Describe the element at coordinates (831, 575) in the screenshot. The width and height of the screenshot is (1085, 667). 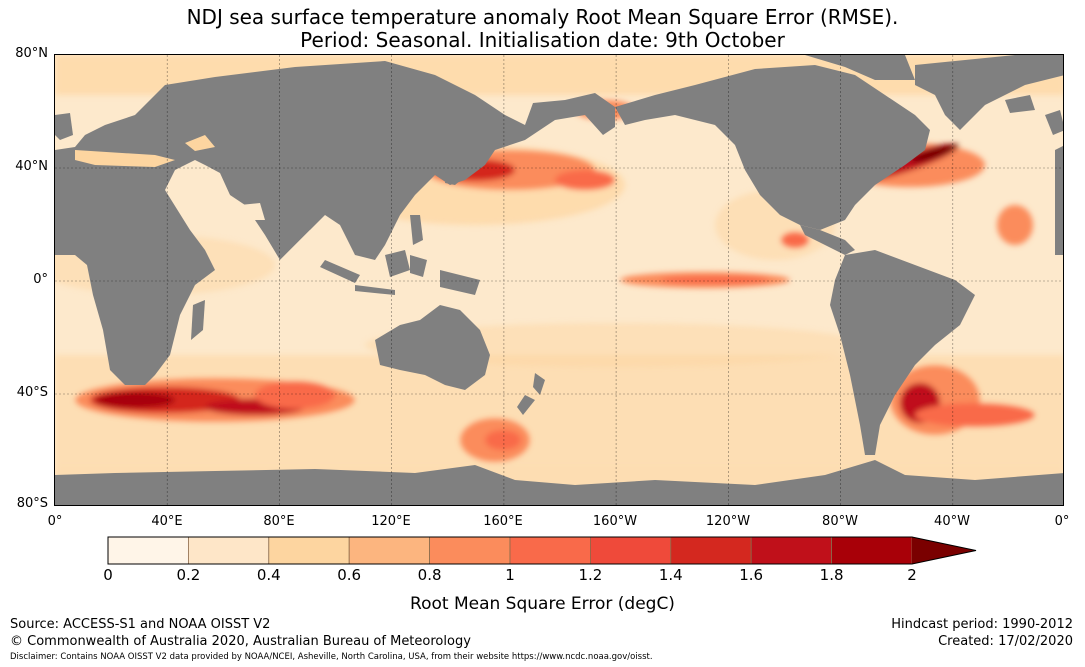
I see `colorbar-tick-label: 1.8` at that location.